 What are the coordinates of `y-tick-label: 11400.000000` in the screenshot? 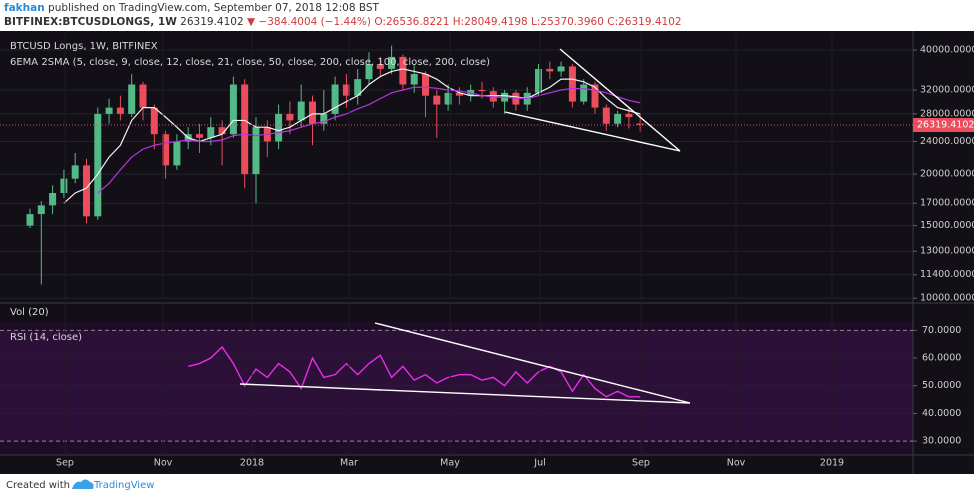 It's located at (947, 274).